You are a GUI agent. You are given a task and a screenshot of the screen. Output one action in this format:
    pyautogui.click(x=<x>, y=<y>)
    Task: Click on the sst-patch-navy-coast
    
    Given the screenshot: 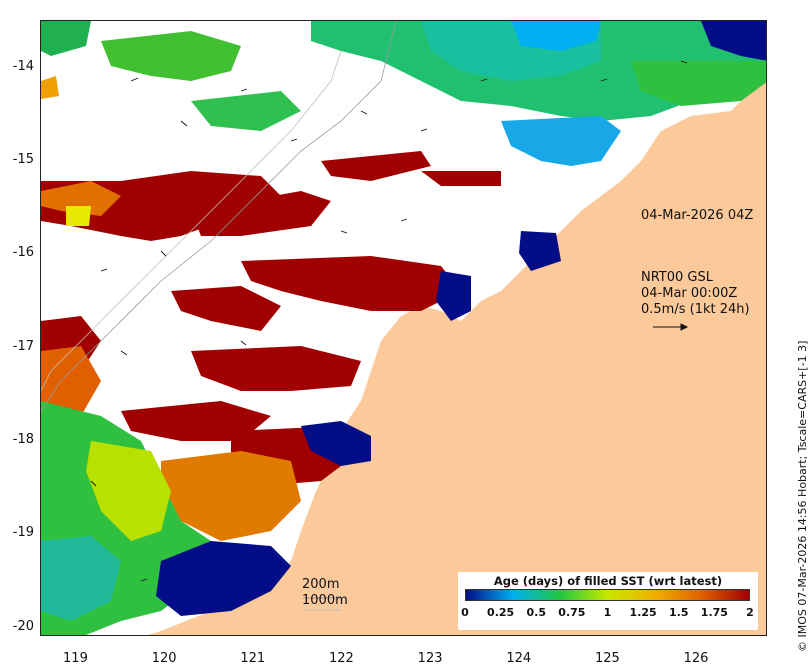 What is the action you would take?
    pyautogui.click(x=336, y=443)
    